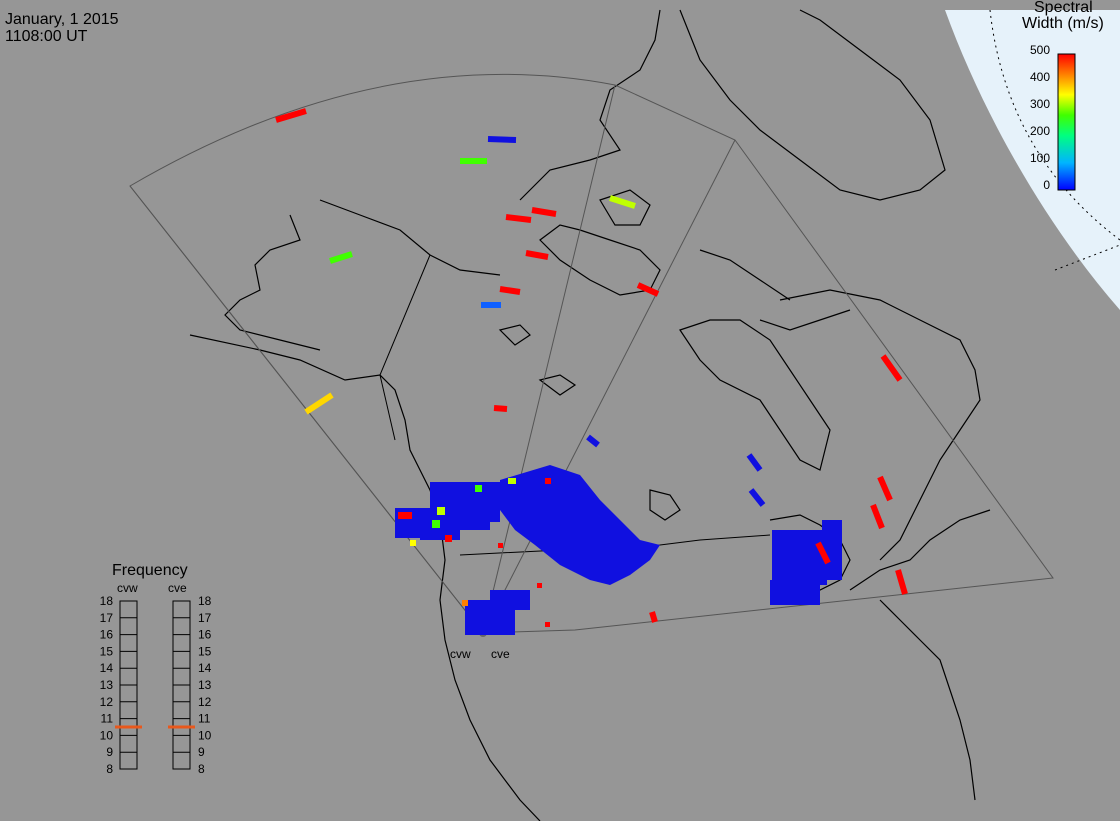 Image resolution: width=1120 pixels, height=821 pixels. What do you see at coordinates (1040, 117) in the screenshot?
I see `colorbar-ticks: 500 400 300 200 100 0` at bounding box center [1040, 117].